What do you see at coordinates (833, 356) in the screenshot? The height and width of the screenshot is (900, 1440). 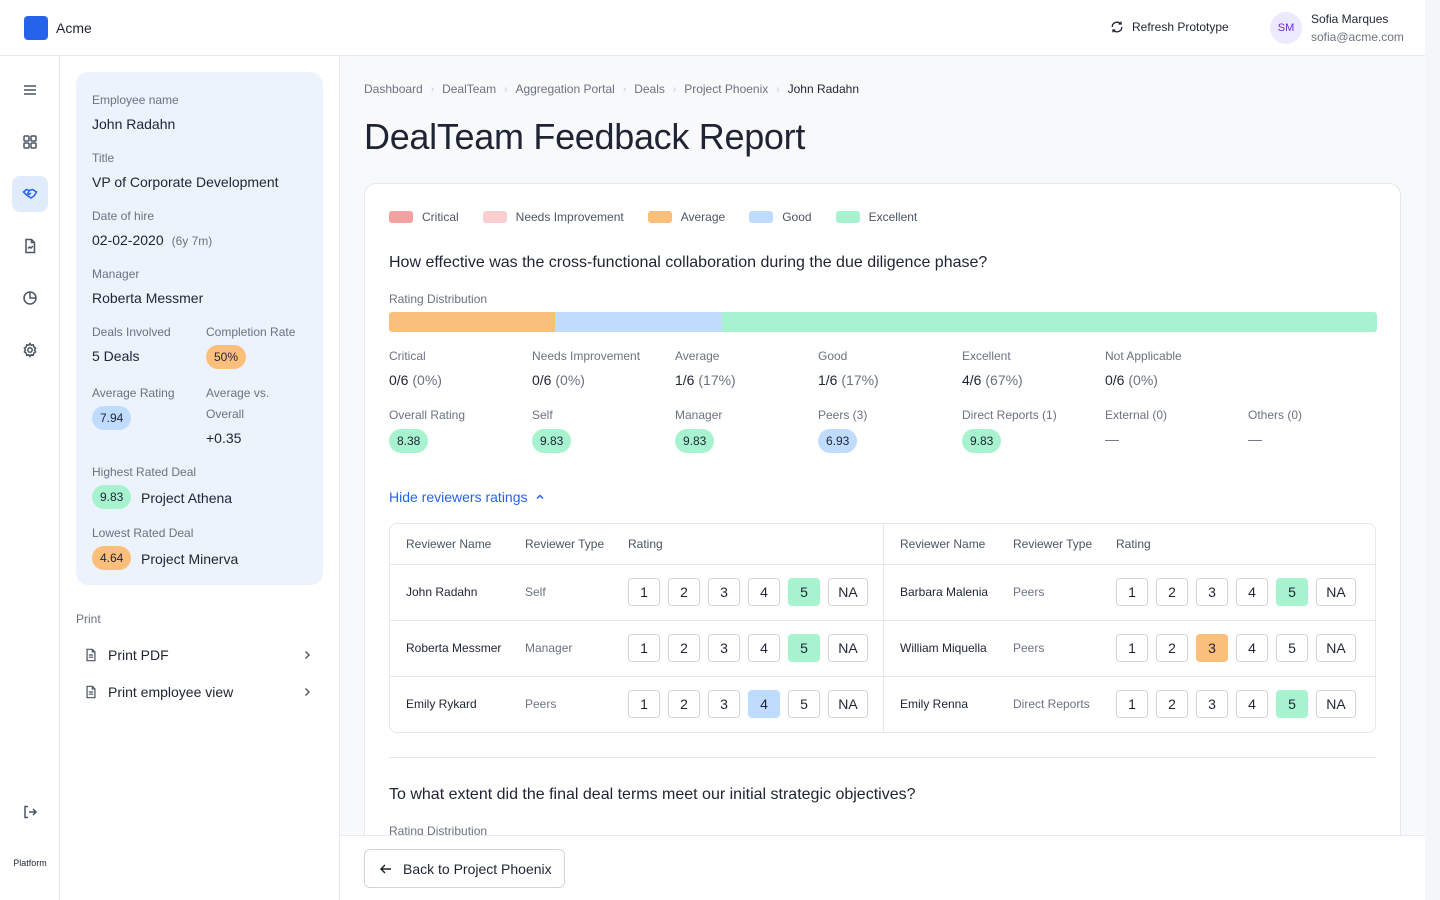 I see `stat-label: Good` at bounding box center [833, 356].